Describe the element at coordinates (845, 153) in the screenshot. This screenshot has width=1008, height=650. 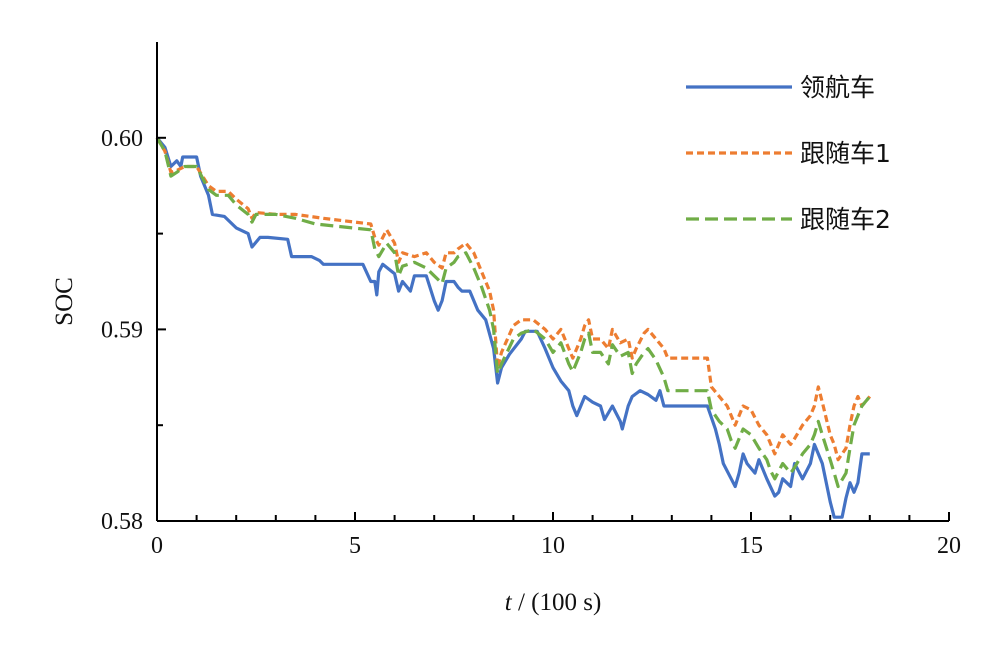
I see `legend-label-2: 跟随车1` at that location.